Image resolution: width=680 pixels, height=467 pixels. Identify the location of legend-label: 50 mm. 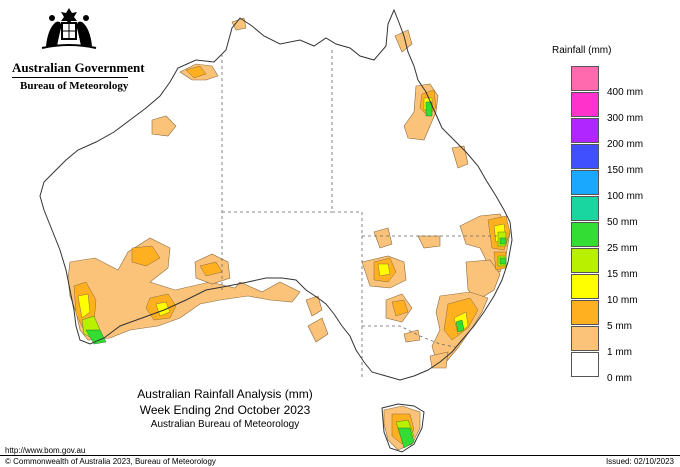
(622, 222).